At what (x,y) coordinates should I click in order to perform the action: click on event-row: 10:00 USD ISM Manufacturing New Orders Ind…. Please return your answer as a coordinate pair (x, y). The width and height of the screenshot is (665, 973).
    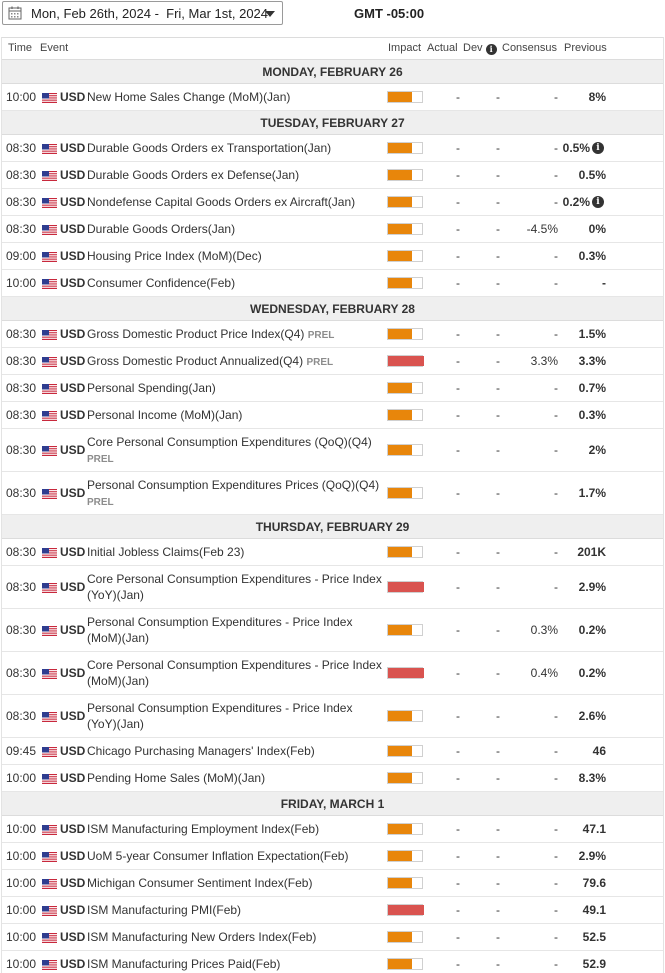
    Looking at the image, I should click on (332, 937).